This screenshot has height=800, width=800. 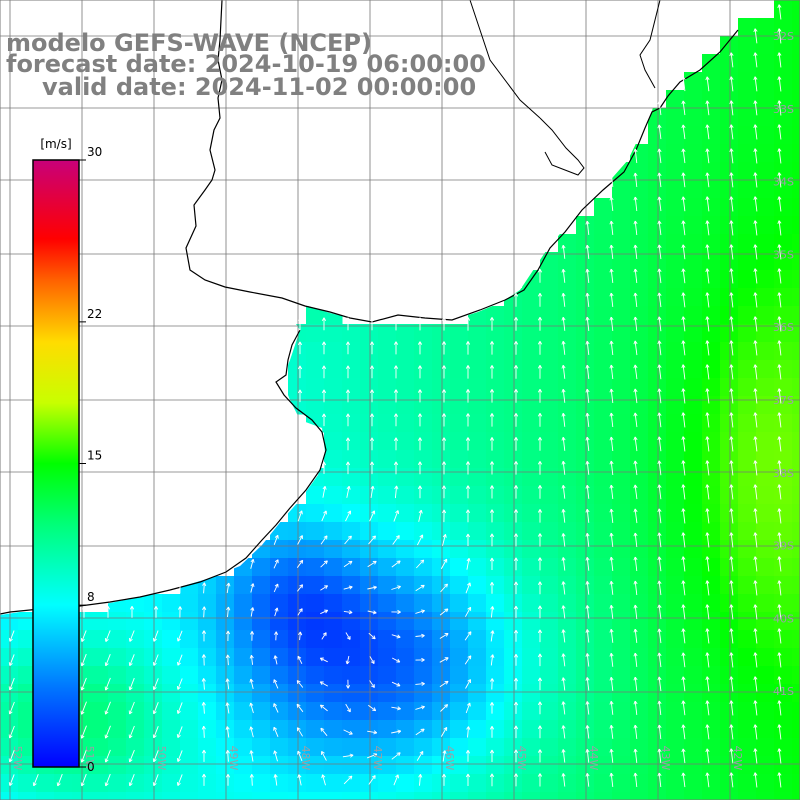 I want to click on colorbar-unit: [m/s], so click(x=55, y=144).